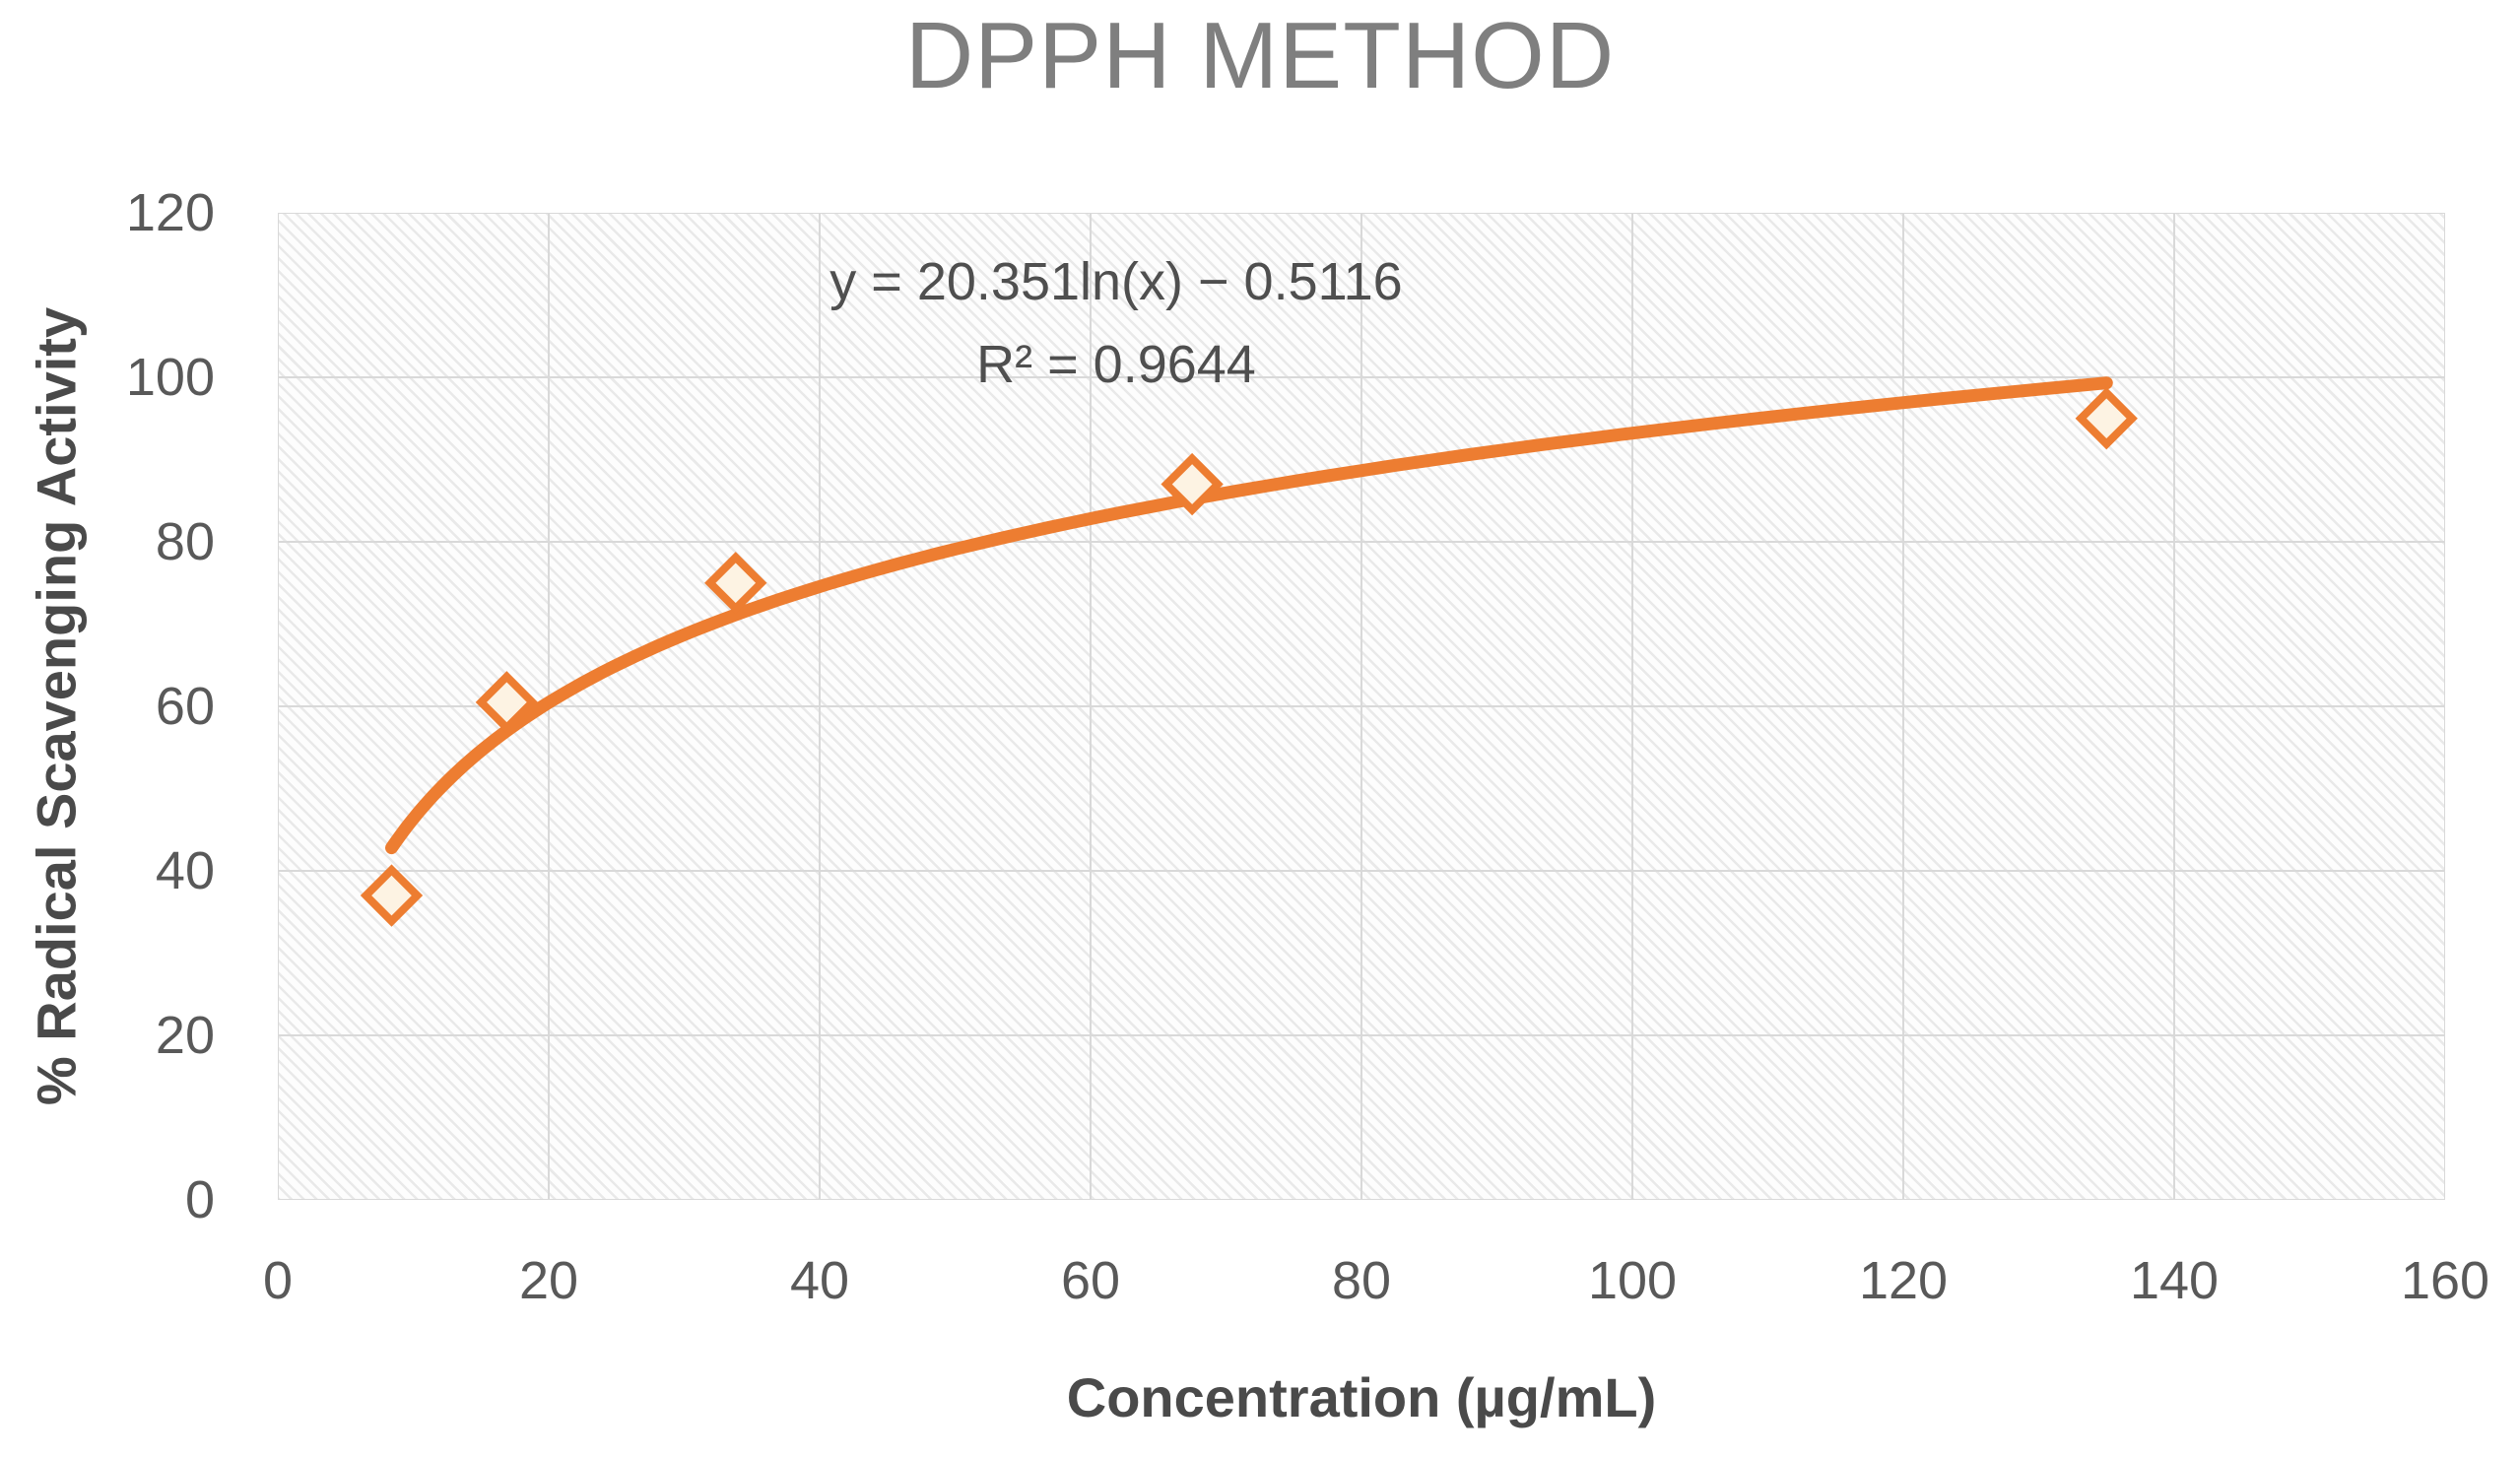 This screenshot has height=1457, width=2520. What do you see at coordinates (1361, 1280) in the screenshot?
I see `x-tick-label: 80` at bounding box center [1361, 1280].